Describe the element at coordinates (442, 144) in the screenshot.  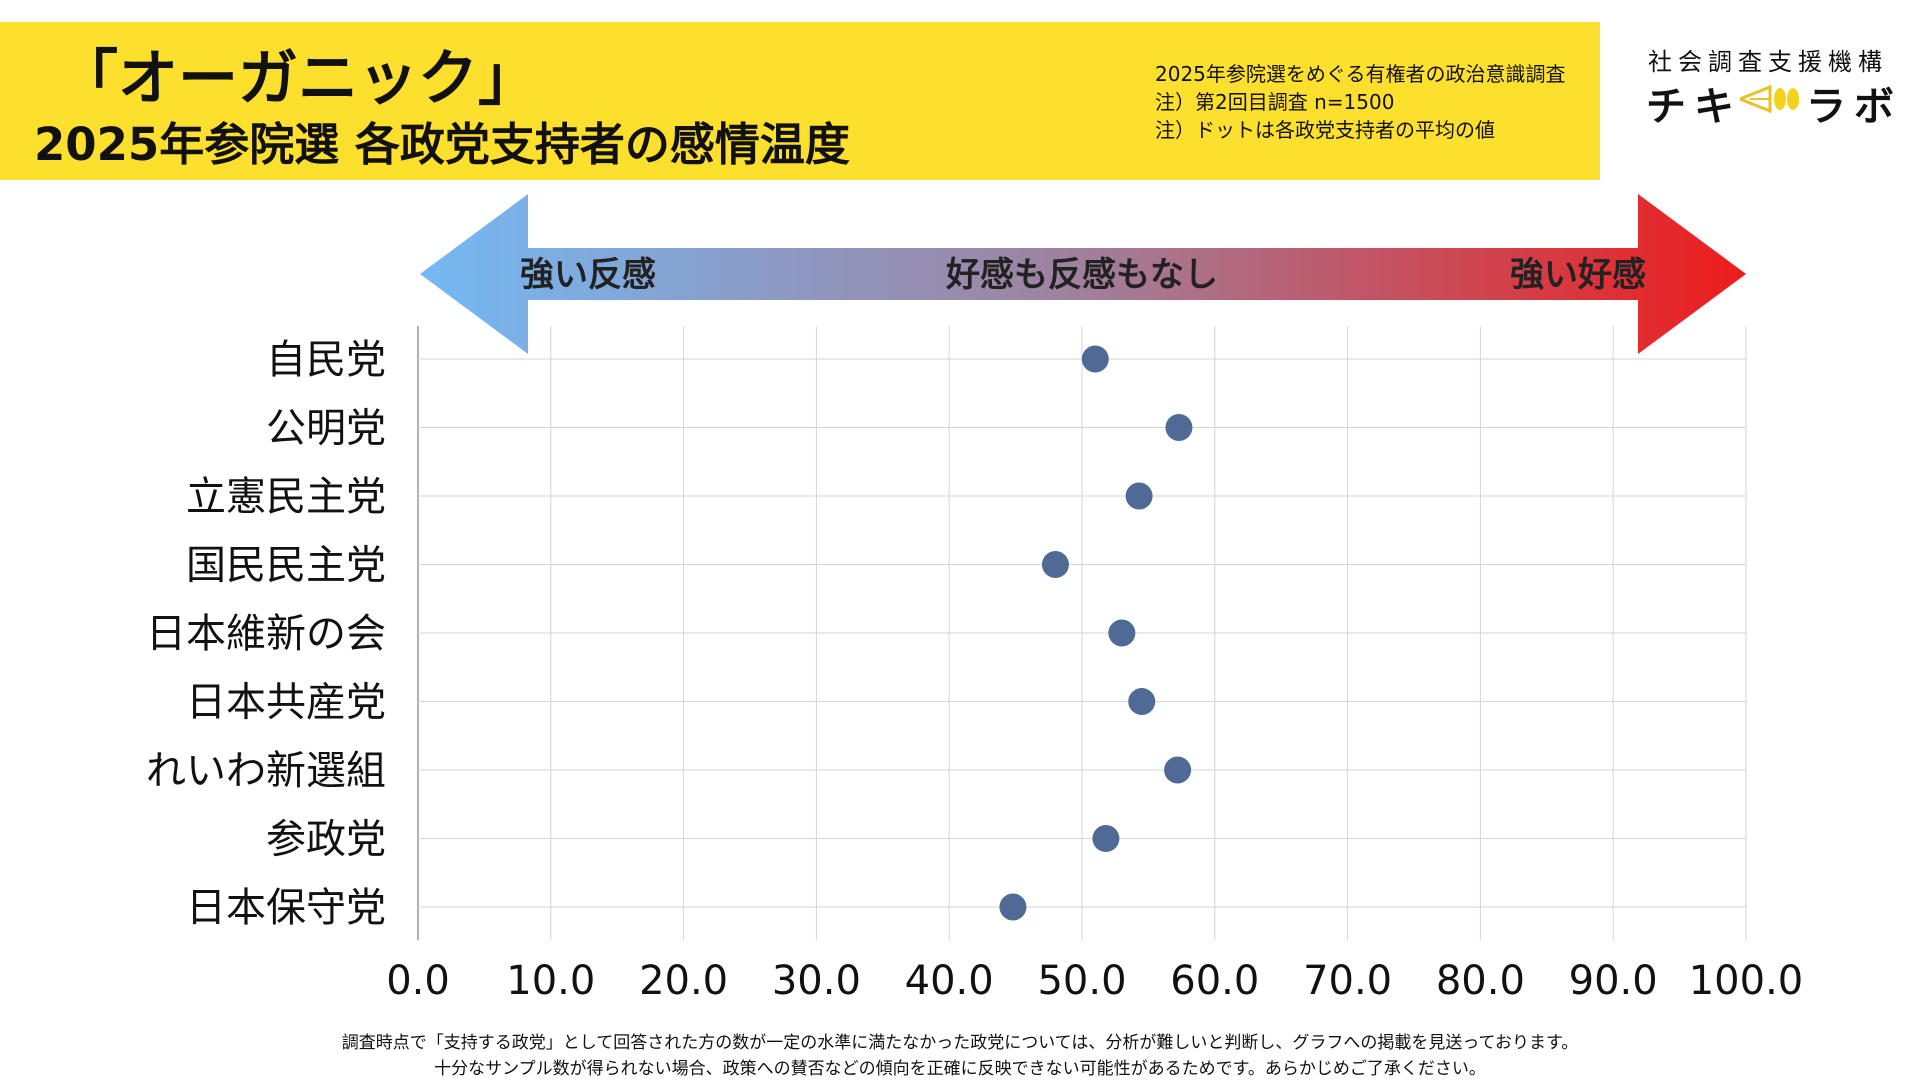
I see `page-subtitle: 2025年参院選 各政党支持者の感情温度` at that location.